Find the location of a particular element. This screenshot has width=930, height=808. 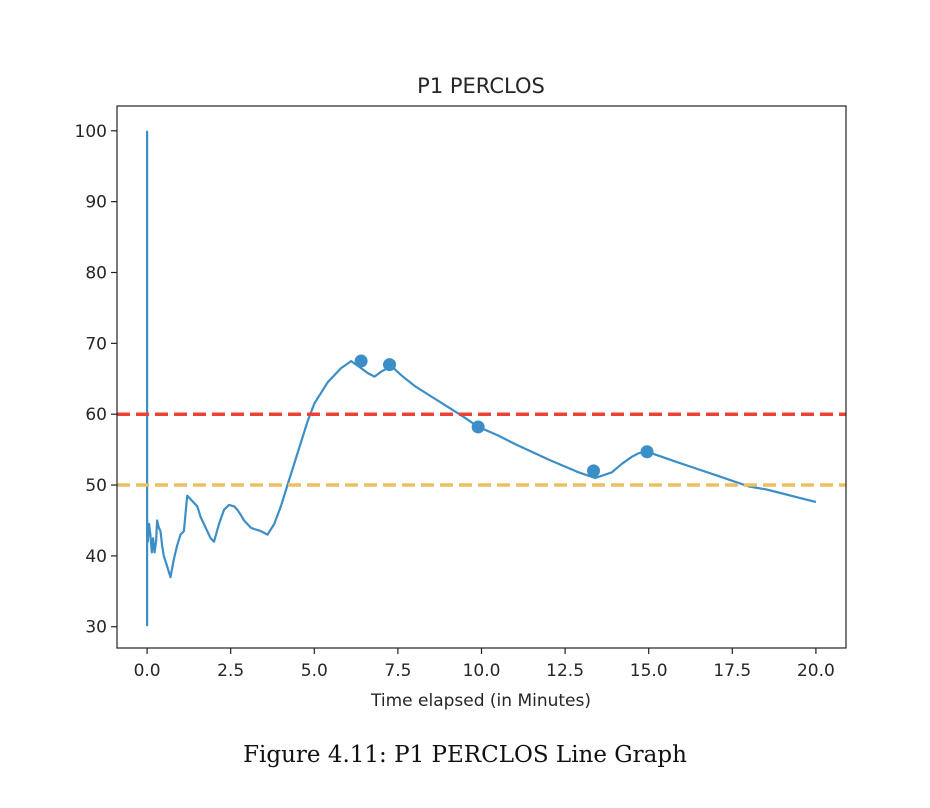

y-tick-label: 80 is located at coordinates (96, 273).